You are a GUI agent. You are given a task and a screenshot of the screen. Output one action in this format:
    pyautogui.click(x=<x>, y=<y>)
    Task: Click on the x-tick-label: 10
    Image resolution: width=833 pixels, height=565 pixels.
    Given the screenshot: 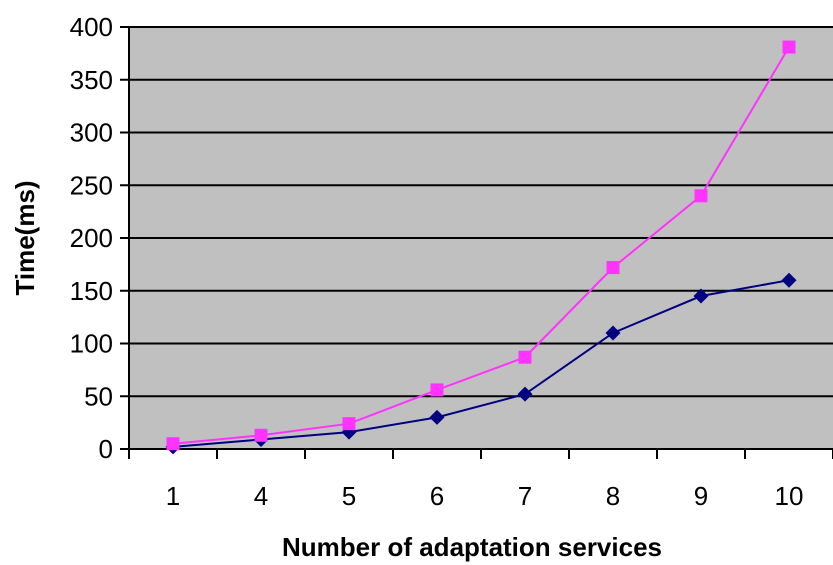 What is the action you would take?
    pyautogui.click(x=789, y=496)
    